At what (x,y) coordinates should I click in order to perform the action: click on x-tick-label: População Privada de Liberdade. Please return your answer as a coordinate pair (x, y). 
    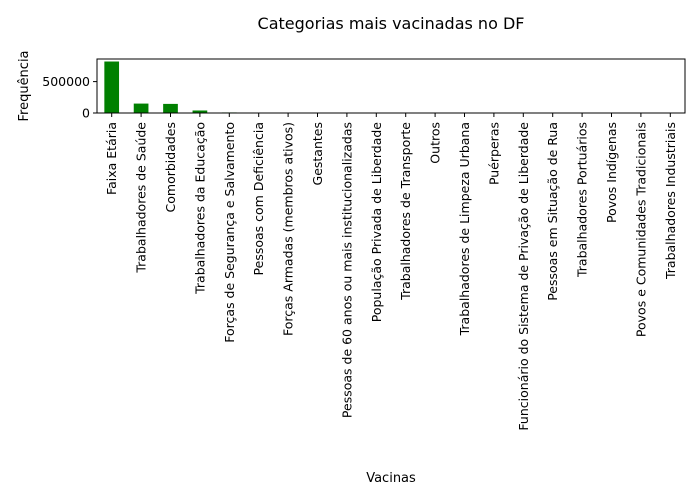
    Looking at the image, I should click on (376, 222).